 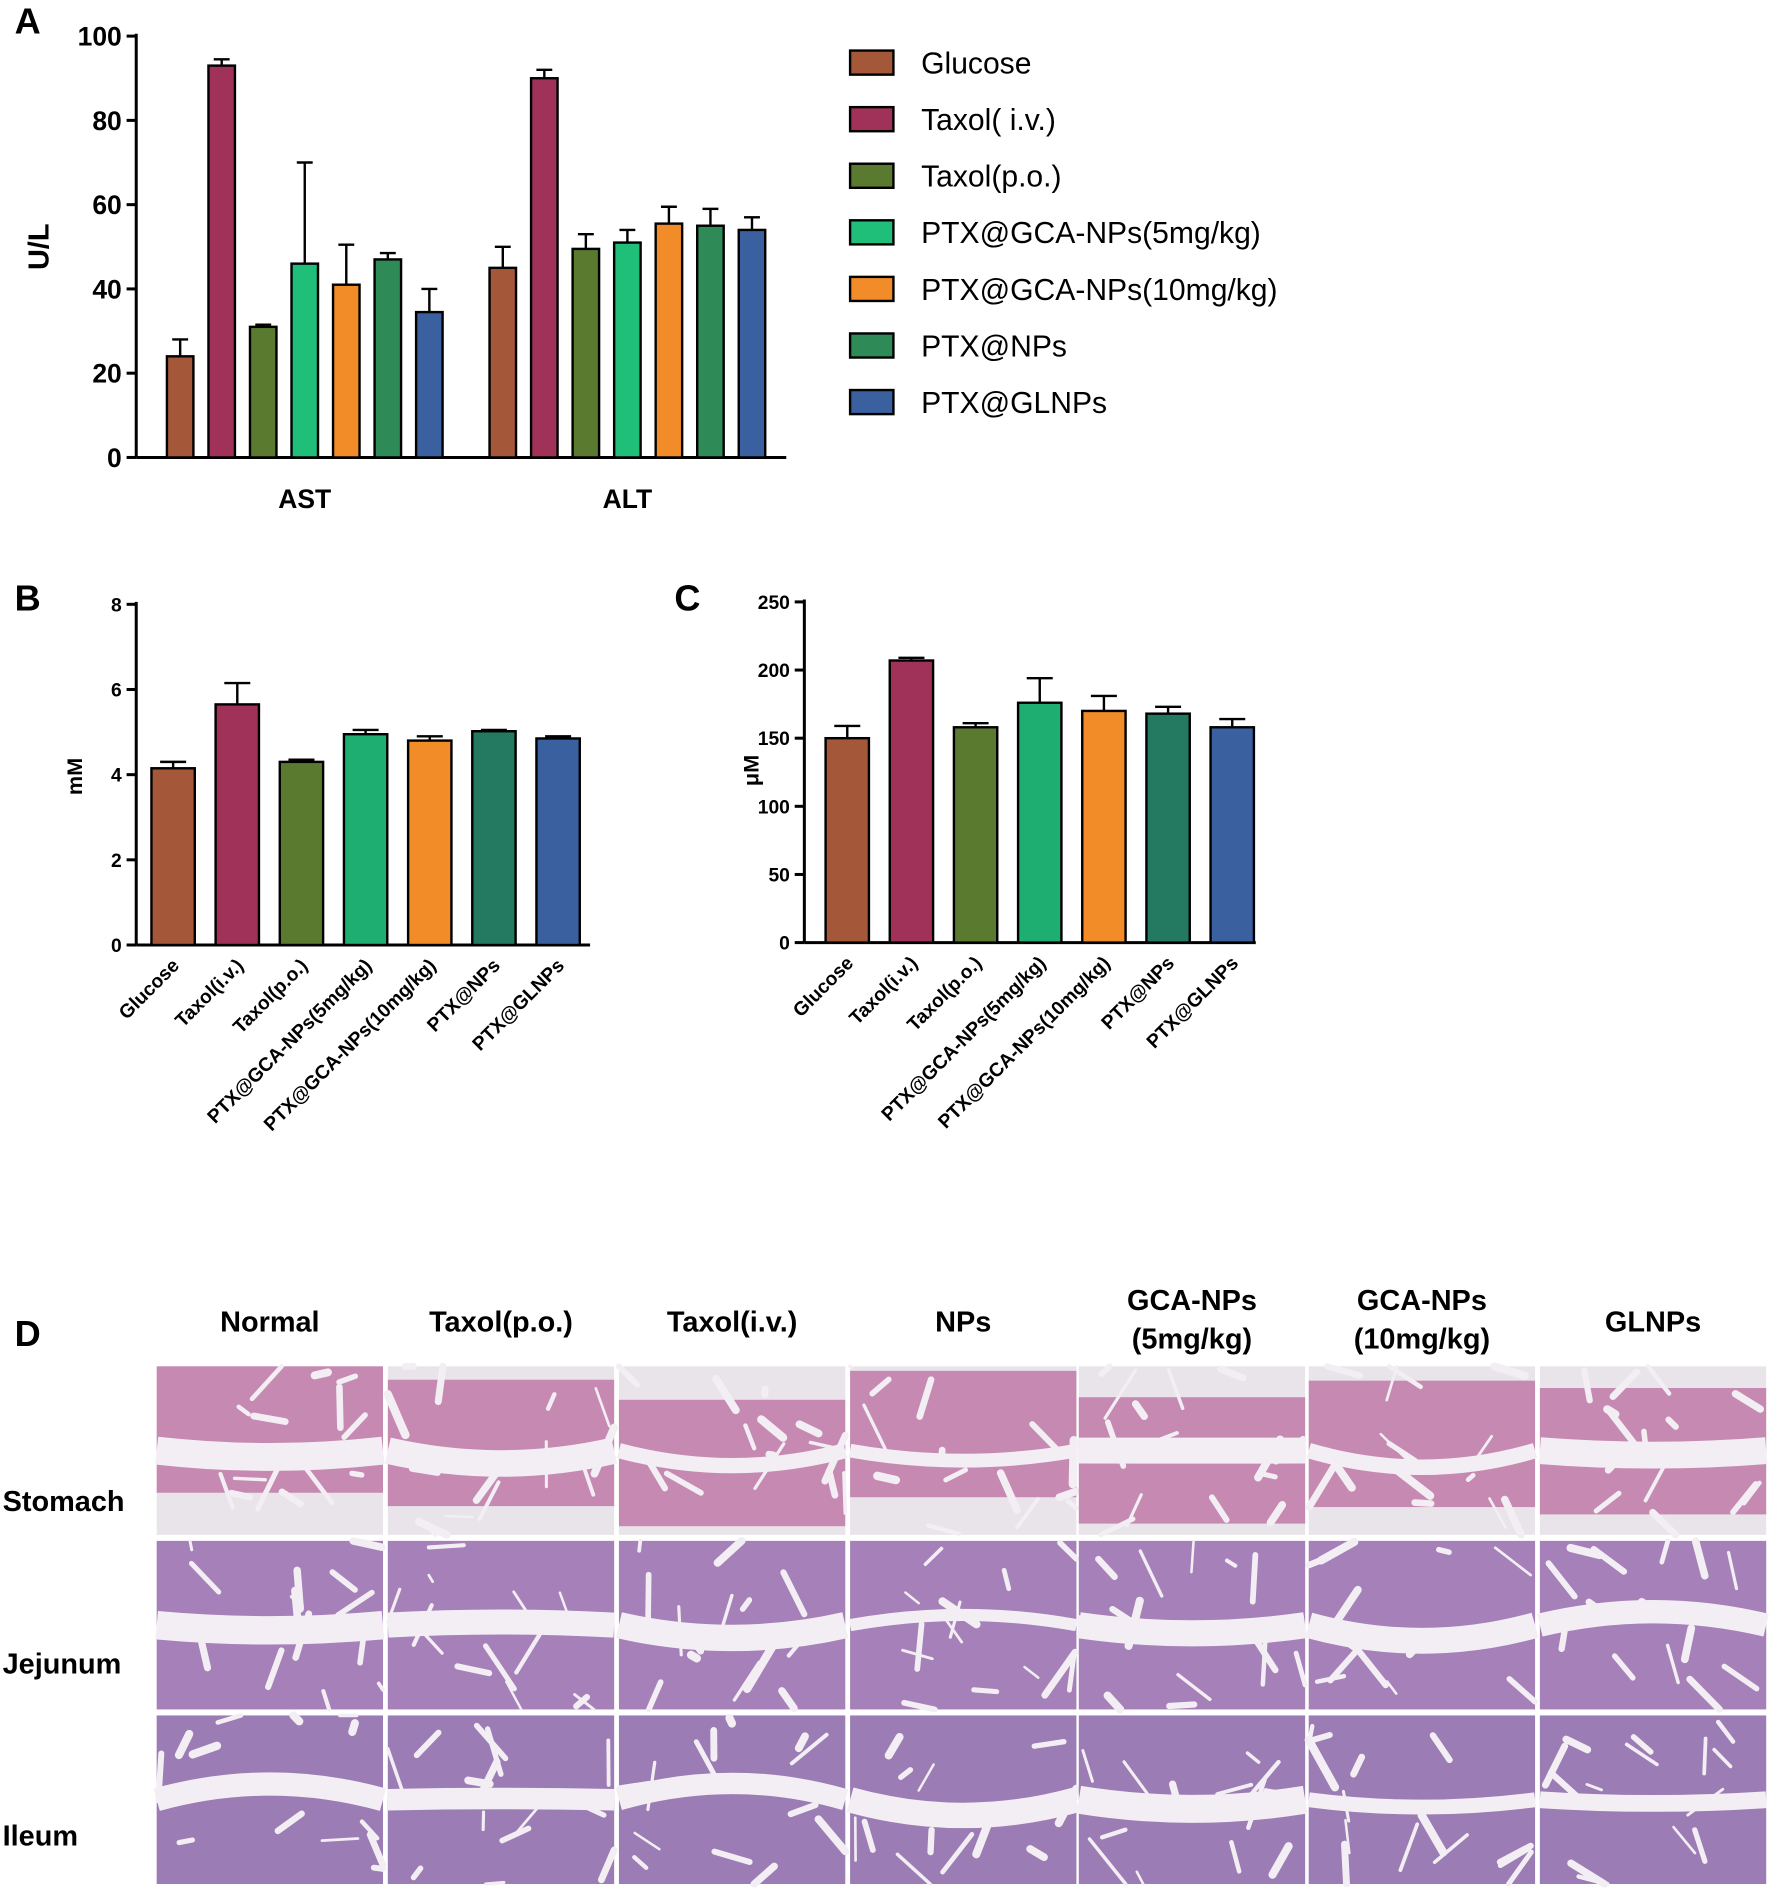 What do you see at coordinates (106, 205) in the screenshot?
I see `y-tick-label: 60` at bounding box center [106, 205].